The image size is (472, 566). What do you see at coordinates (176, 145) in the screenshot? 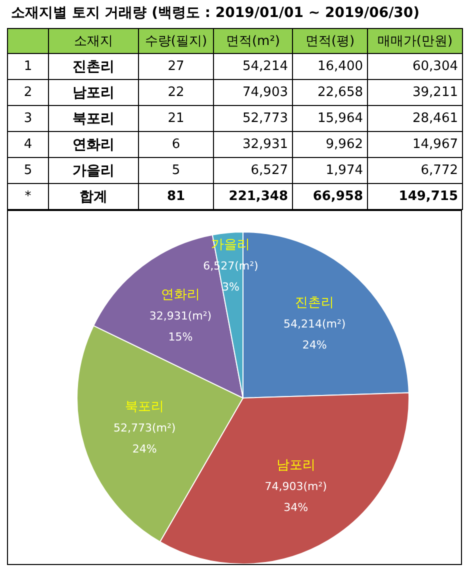
I see `data-label: 6` at bounding box center [176, 145].